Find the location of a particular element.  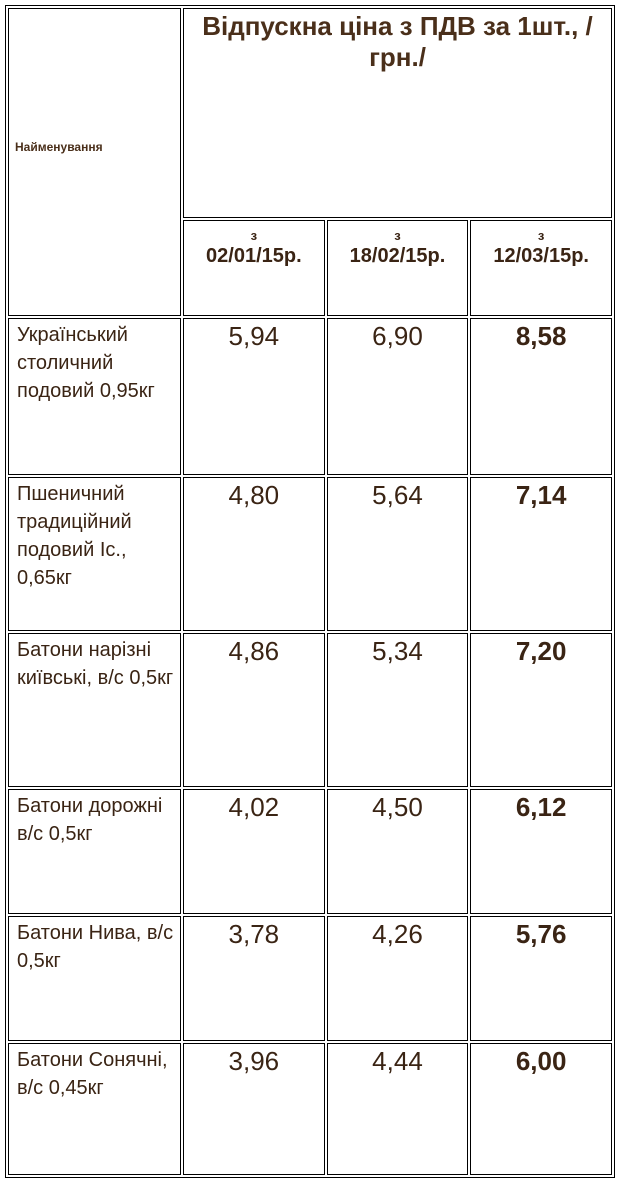

price-cell: 4,44 is located at coordinates (397, 1109).